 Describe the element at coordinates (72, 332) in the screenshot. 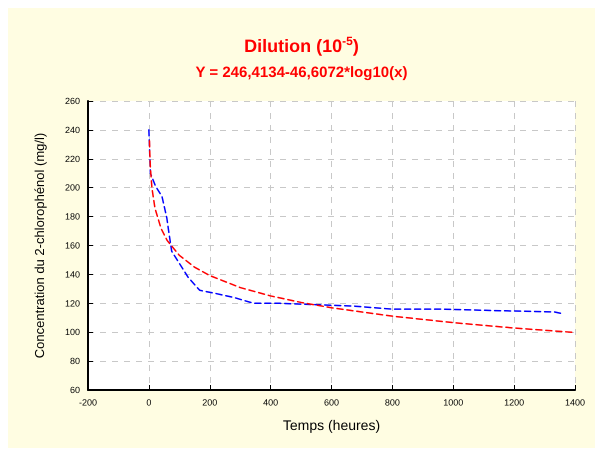

I see `y-tick-label: 100` at that location.